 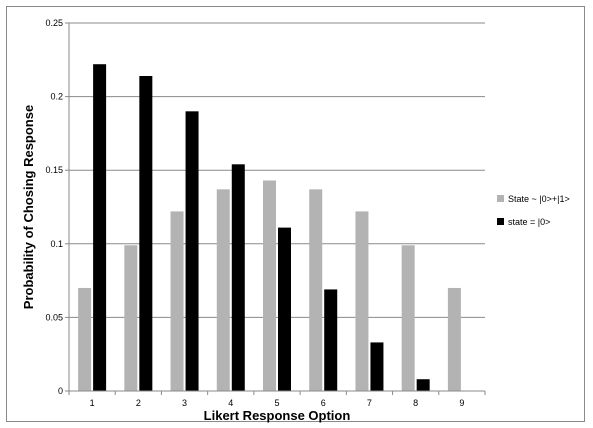 I want to click on y-tick-label: 0.1, so click(x=56, y=244).